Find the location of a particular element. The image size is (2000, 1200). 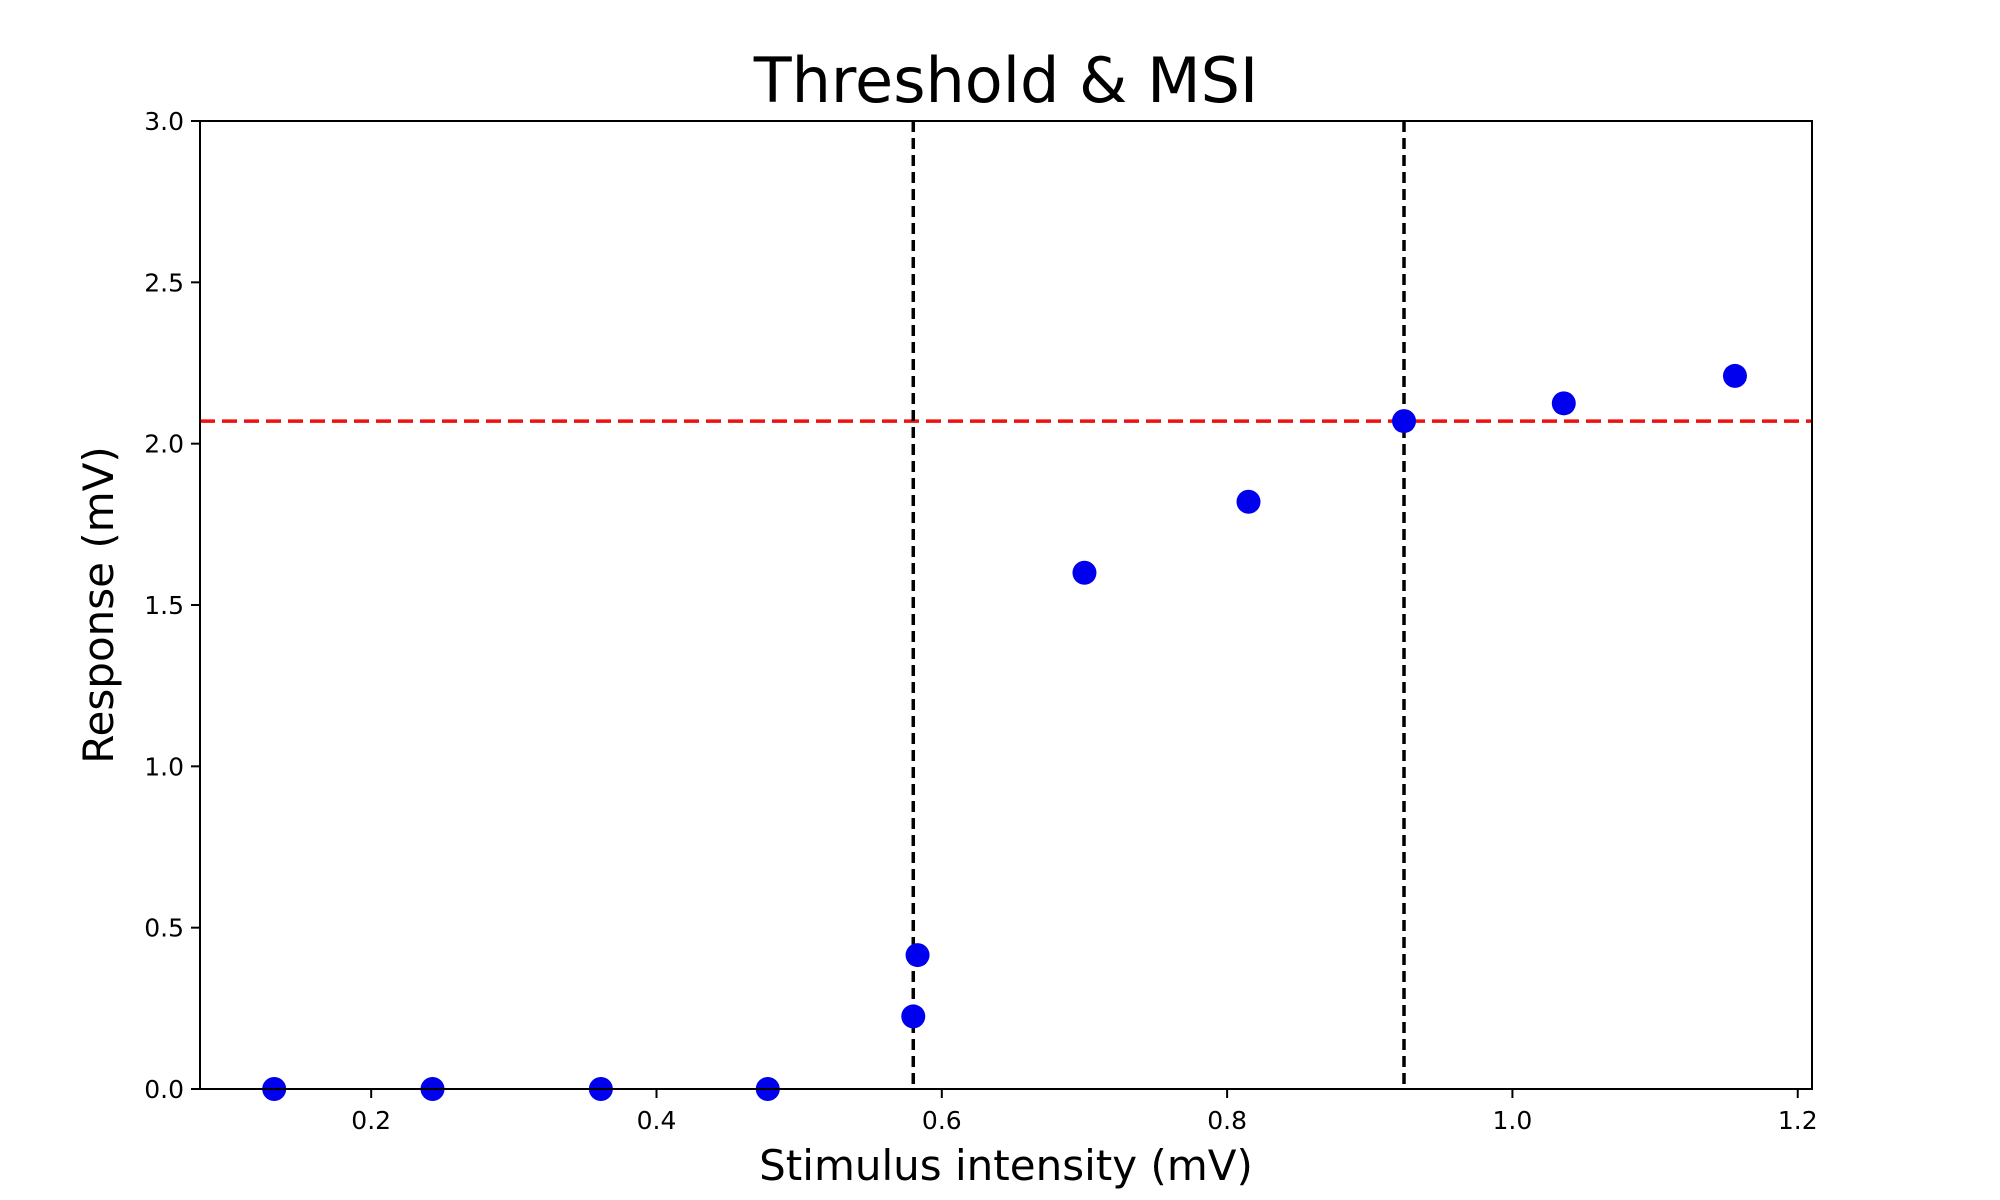

x-tick-label: 0.4 is located at coordinates (657, 1120).